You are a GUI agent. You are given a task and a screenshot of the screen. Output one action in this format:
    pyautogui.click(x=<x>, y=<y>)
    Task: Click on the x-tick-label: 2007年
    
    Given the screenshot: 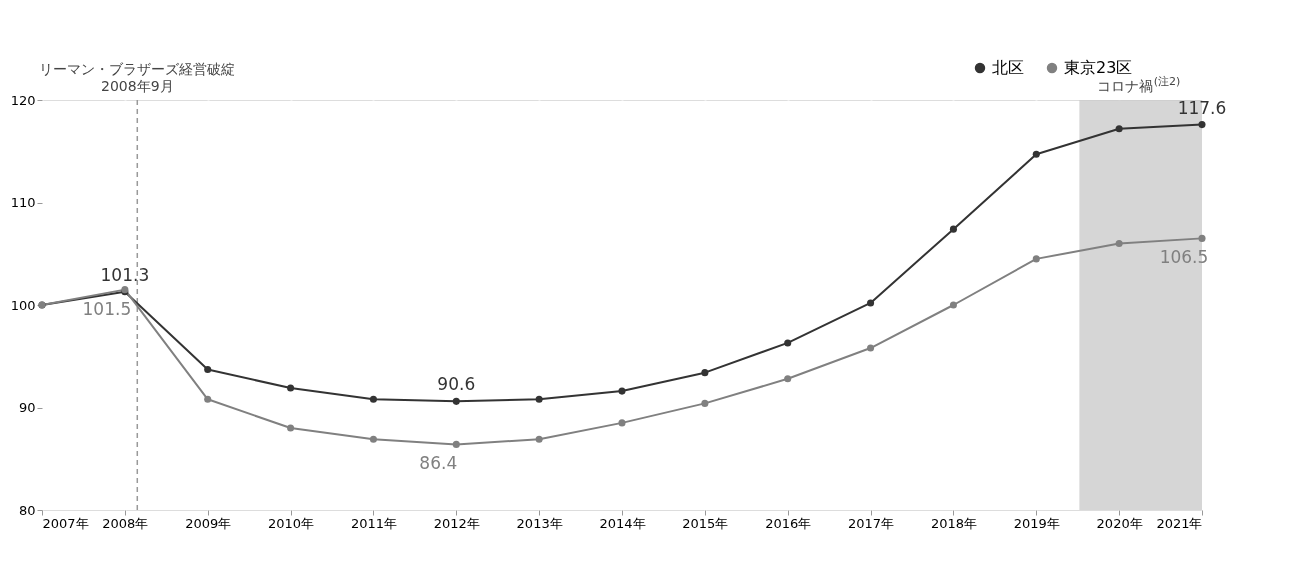 What is the action you would take?
    pyautogui.click(x=65, y=523)
    